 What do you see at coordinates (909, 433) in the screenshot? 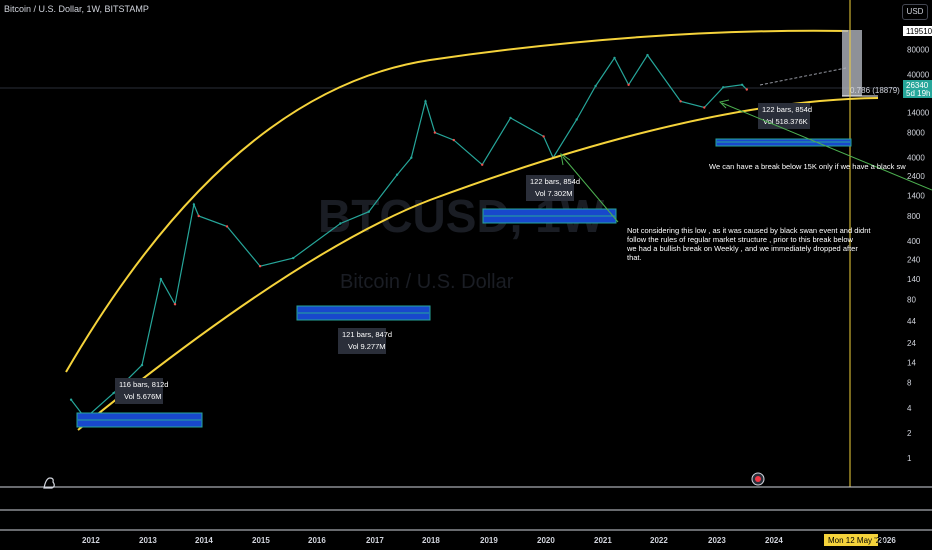
I see `price-tick-label: 2` at bounding box center [909, 433].